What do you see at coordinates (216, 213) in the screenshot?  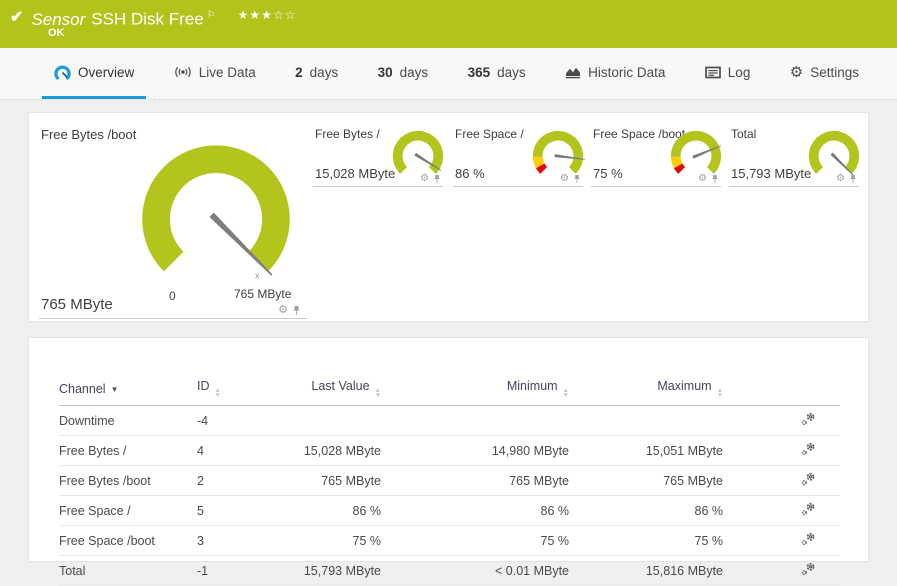 I see `primary-gauge: x` at bounding box center [216, 213].